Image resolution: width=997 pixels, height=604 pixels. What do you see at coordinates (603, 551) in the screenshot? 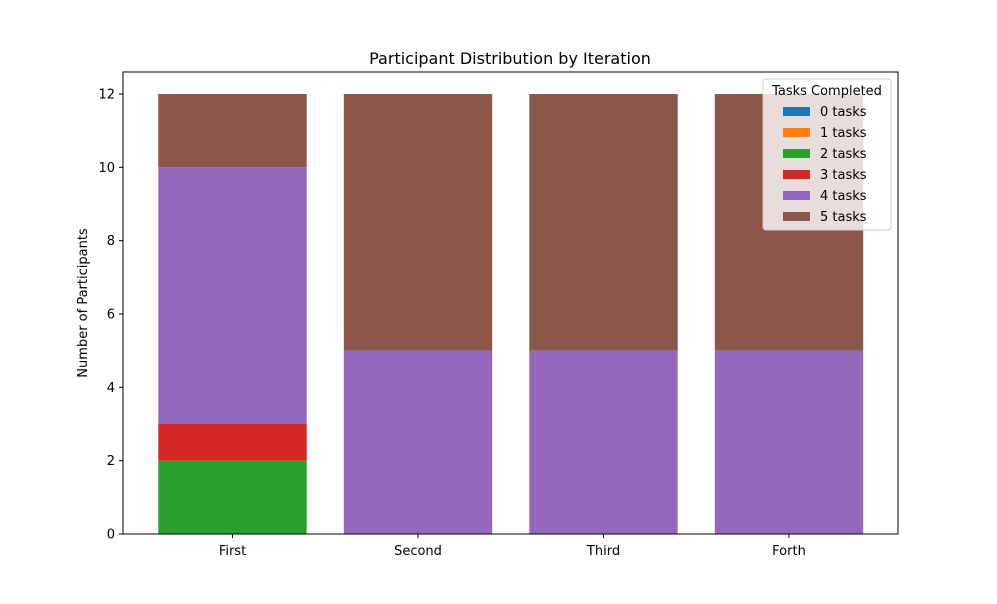
I see `x-tick-label: Third` at bounding box center [603, 551].